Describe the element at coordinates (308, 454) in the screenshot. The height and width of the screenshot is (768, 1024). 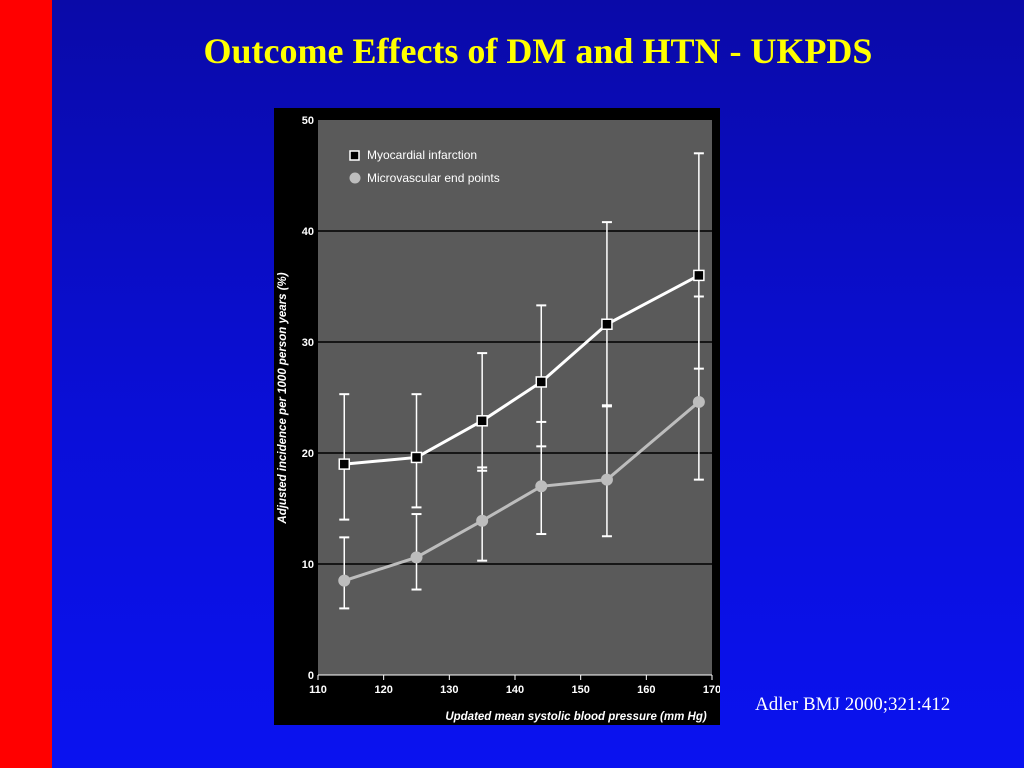
I see `y-tick-label: 20` at that location.